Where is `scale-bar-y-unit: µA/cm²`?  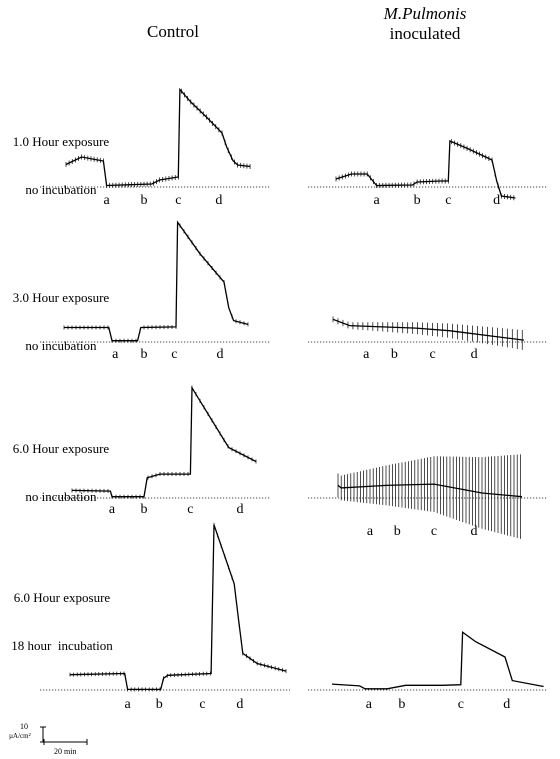
scale-bar-y-unit: µA/cm² is located at coordinates (20, 736).